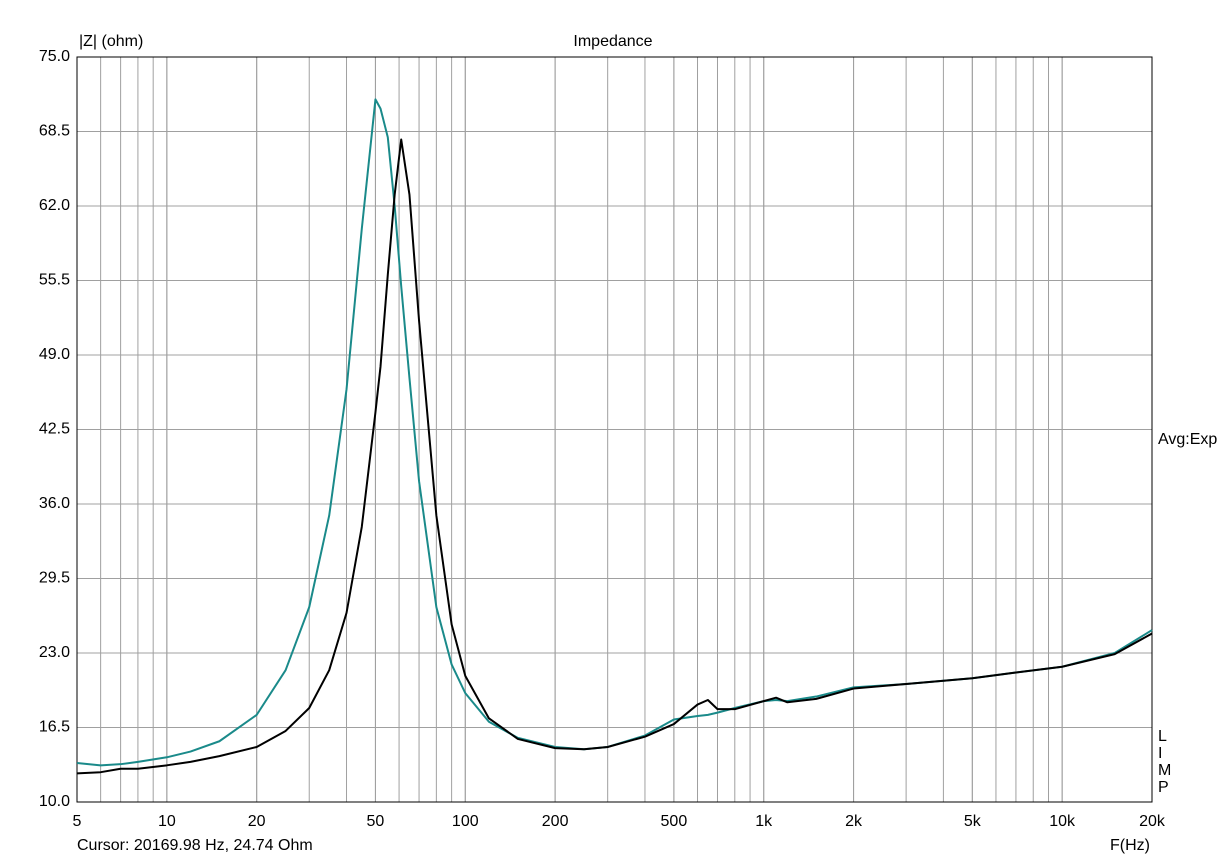  Describe the element at coordinates (195, 845) in the screenshot. I see `cursor-status: Cursor: 20169.98 Hz, 24.74 Ohm` at that location.